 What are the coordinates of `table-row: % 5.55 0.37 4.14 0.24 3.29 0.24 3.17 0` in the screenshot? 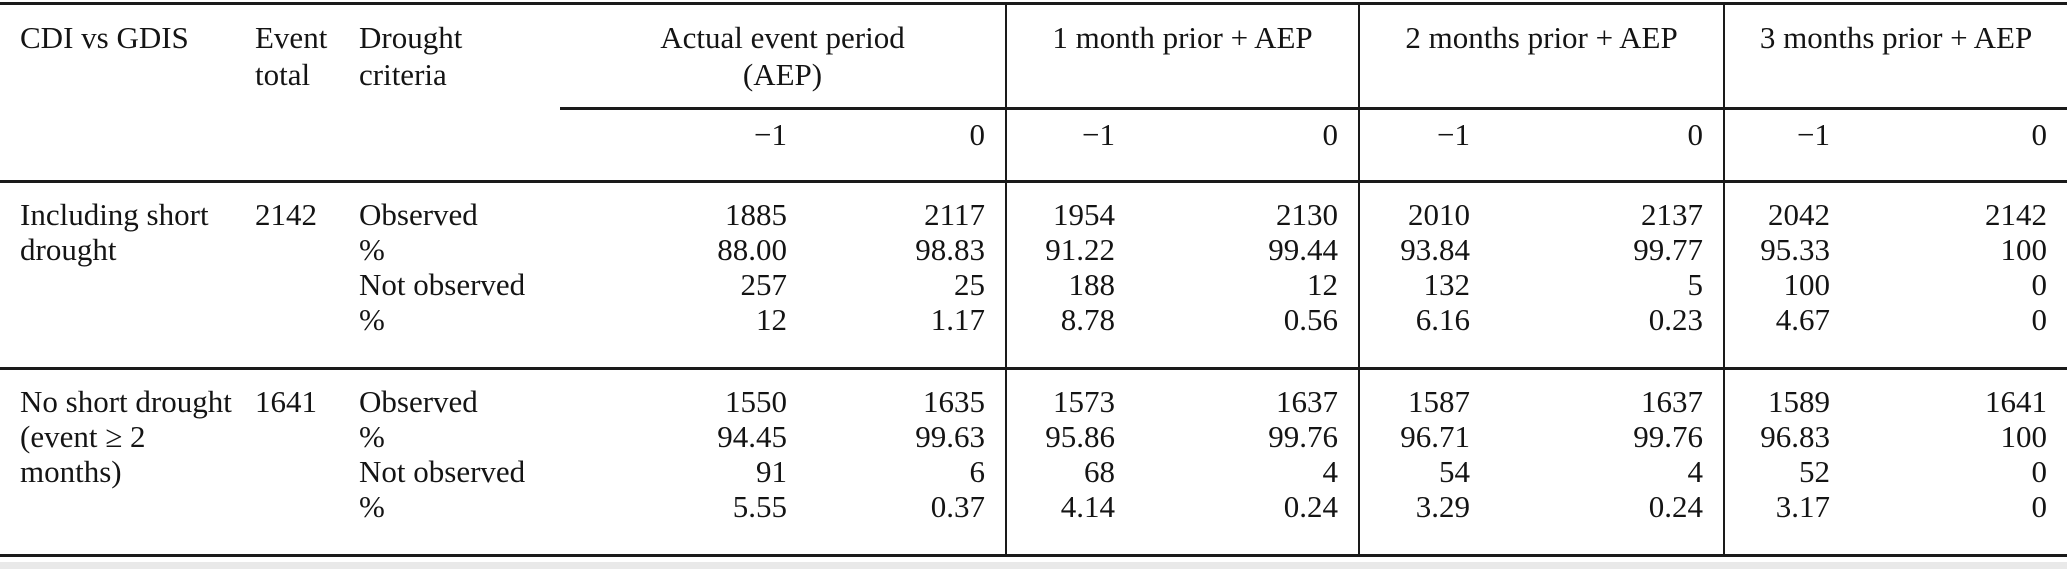 It's located at (1033, 522).